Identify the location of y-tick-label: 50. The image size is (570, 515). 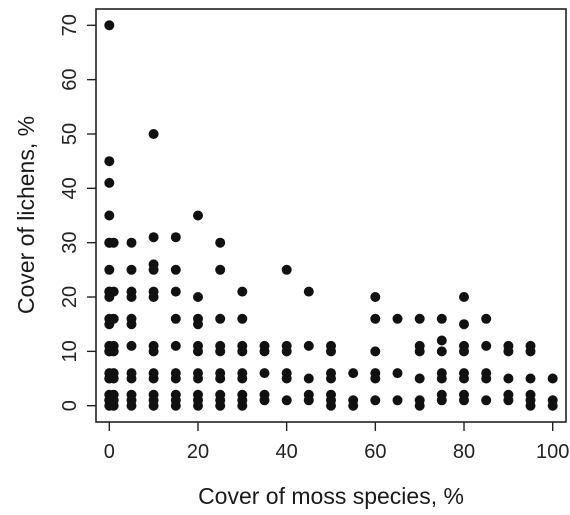
(70, 134).